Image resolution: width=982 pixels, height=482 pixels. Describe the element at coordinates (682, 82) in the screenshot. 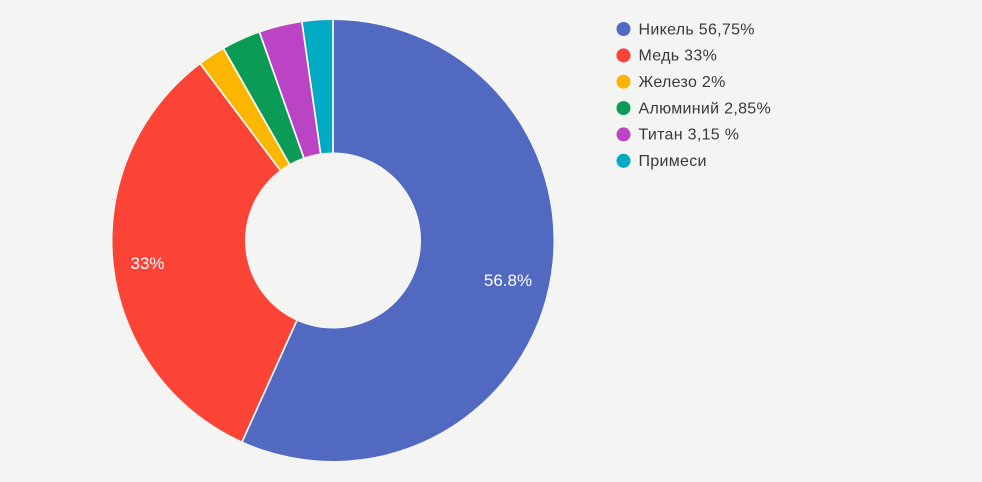

I see `svg-text: Железо 2%` at that location.